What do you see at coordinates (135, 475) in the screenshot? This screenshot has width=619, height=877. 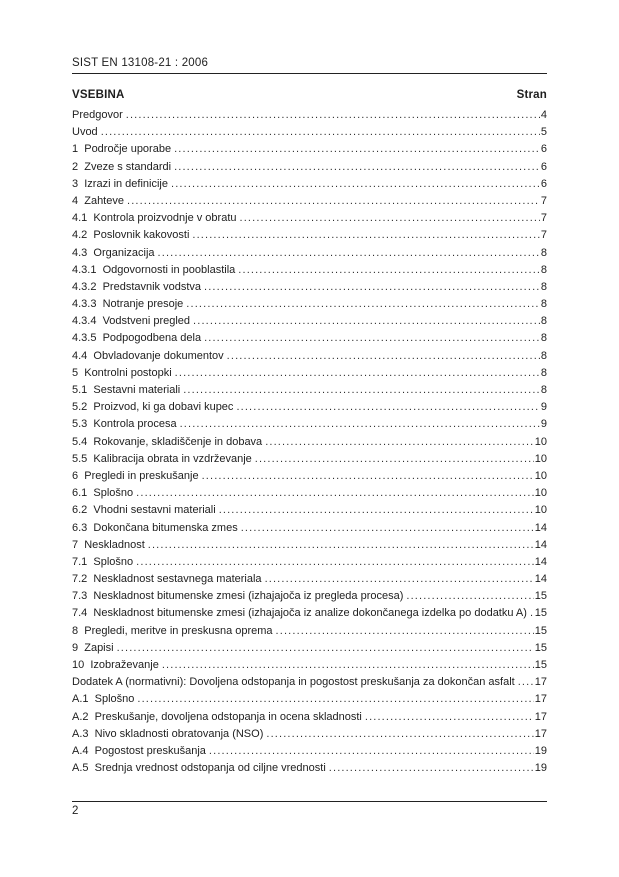 I see `toc-entry-label: 6 Pregledi in preskušanje` at bounding box center [135, 475].